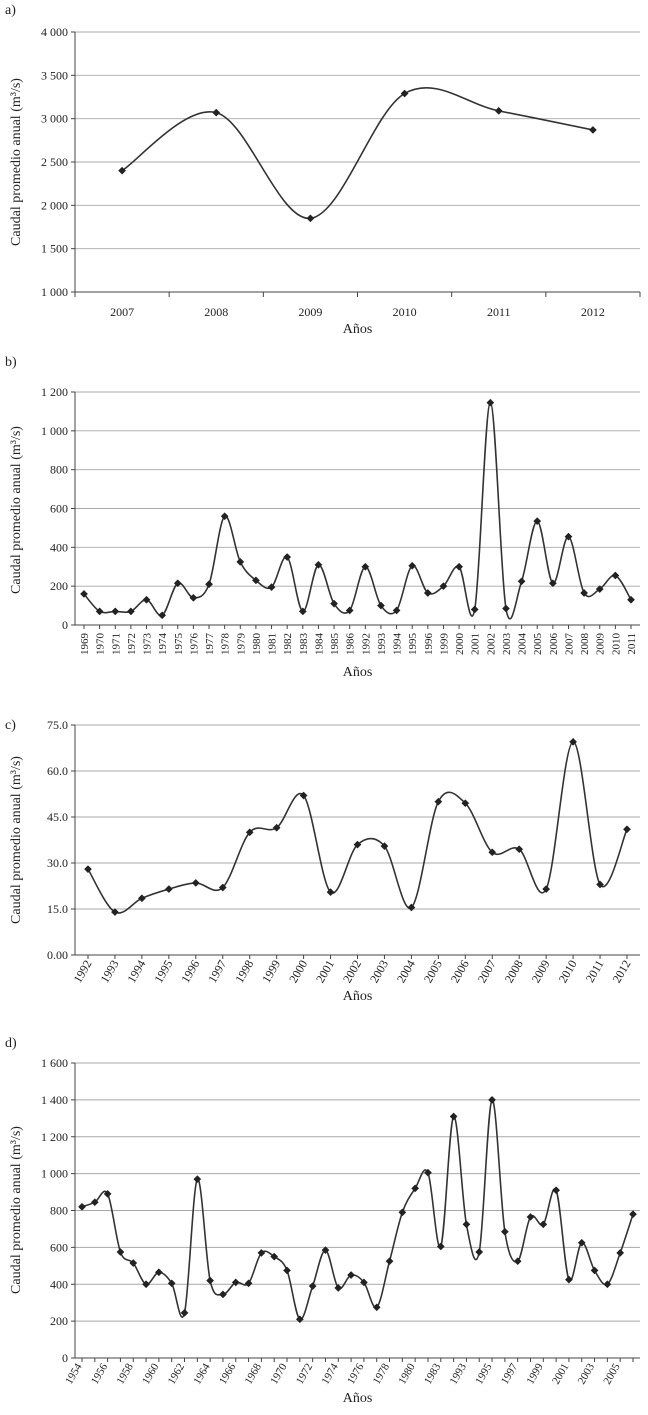  I want to click on x-tick-label: 2004, so click(523, 644).